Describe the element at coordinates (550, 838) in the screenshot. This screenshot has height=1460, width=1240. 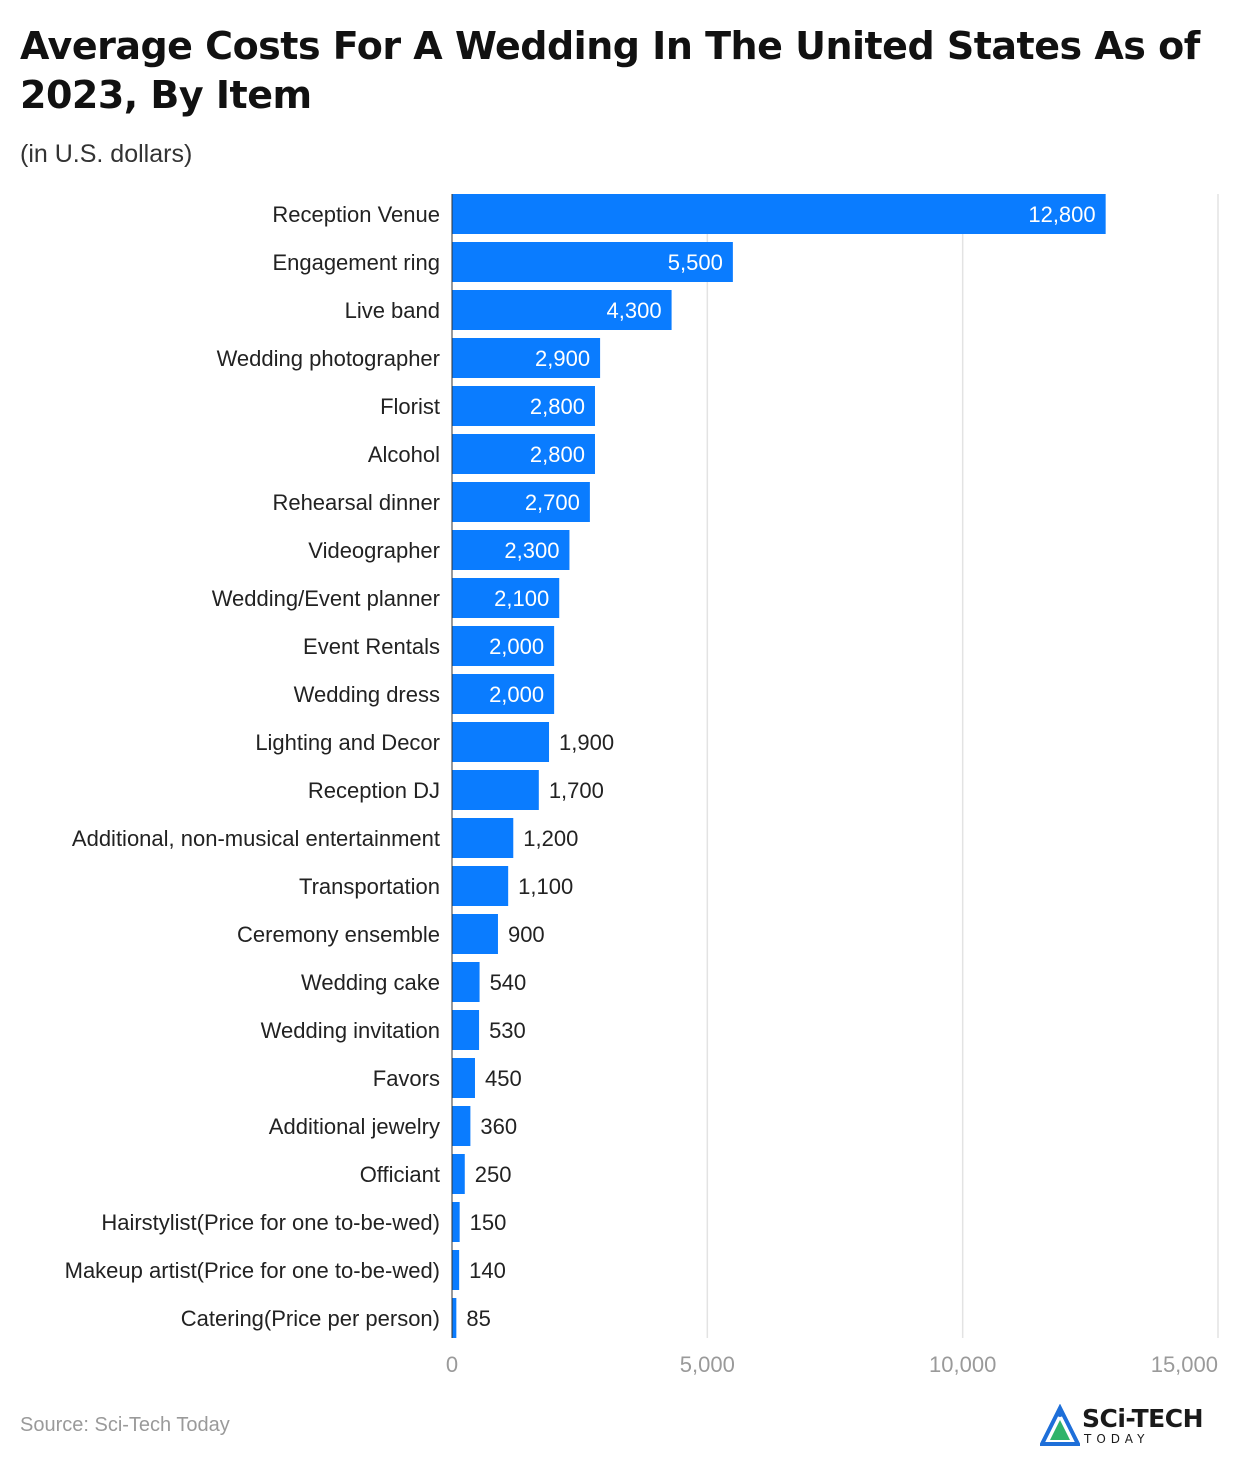
I see `value-label: 1,200` at that location.